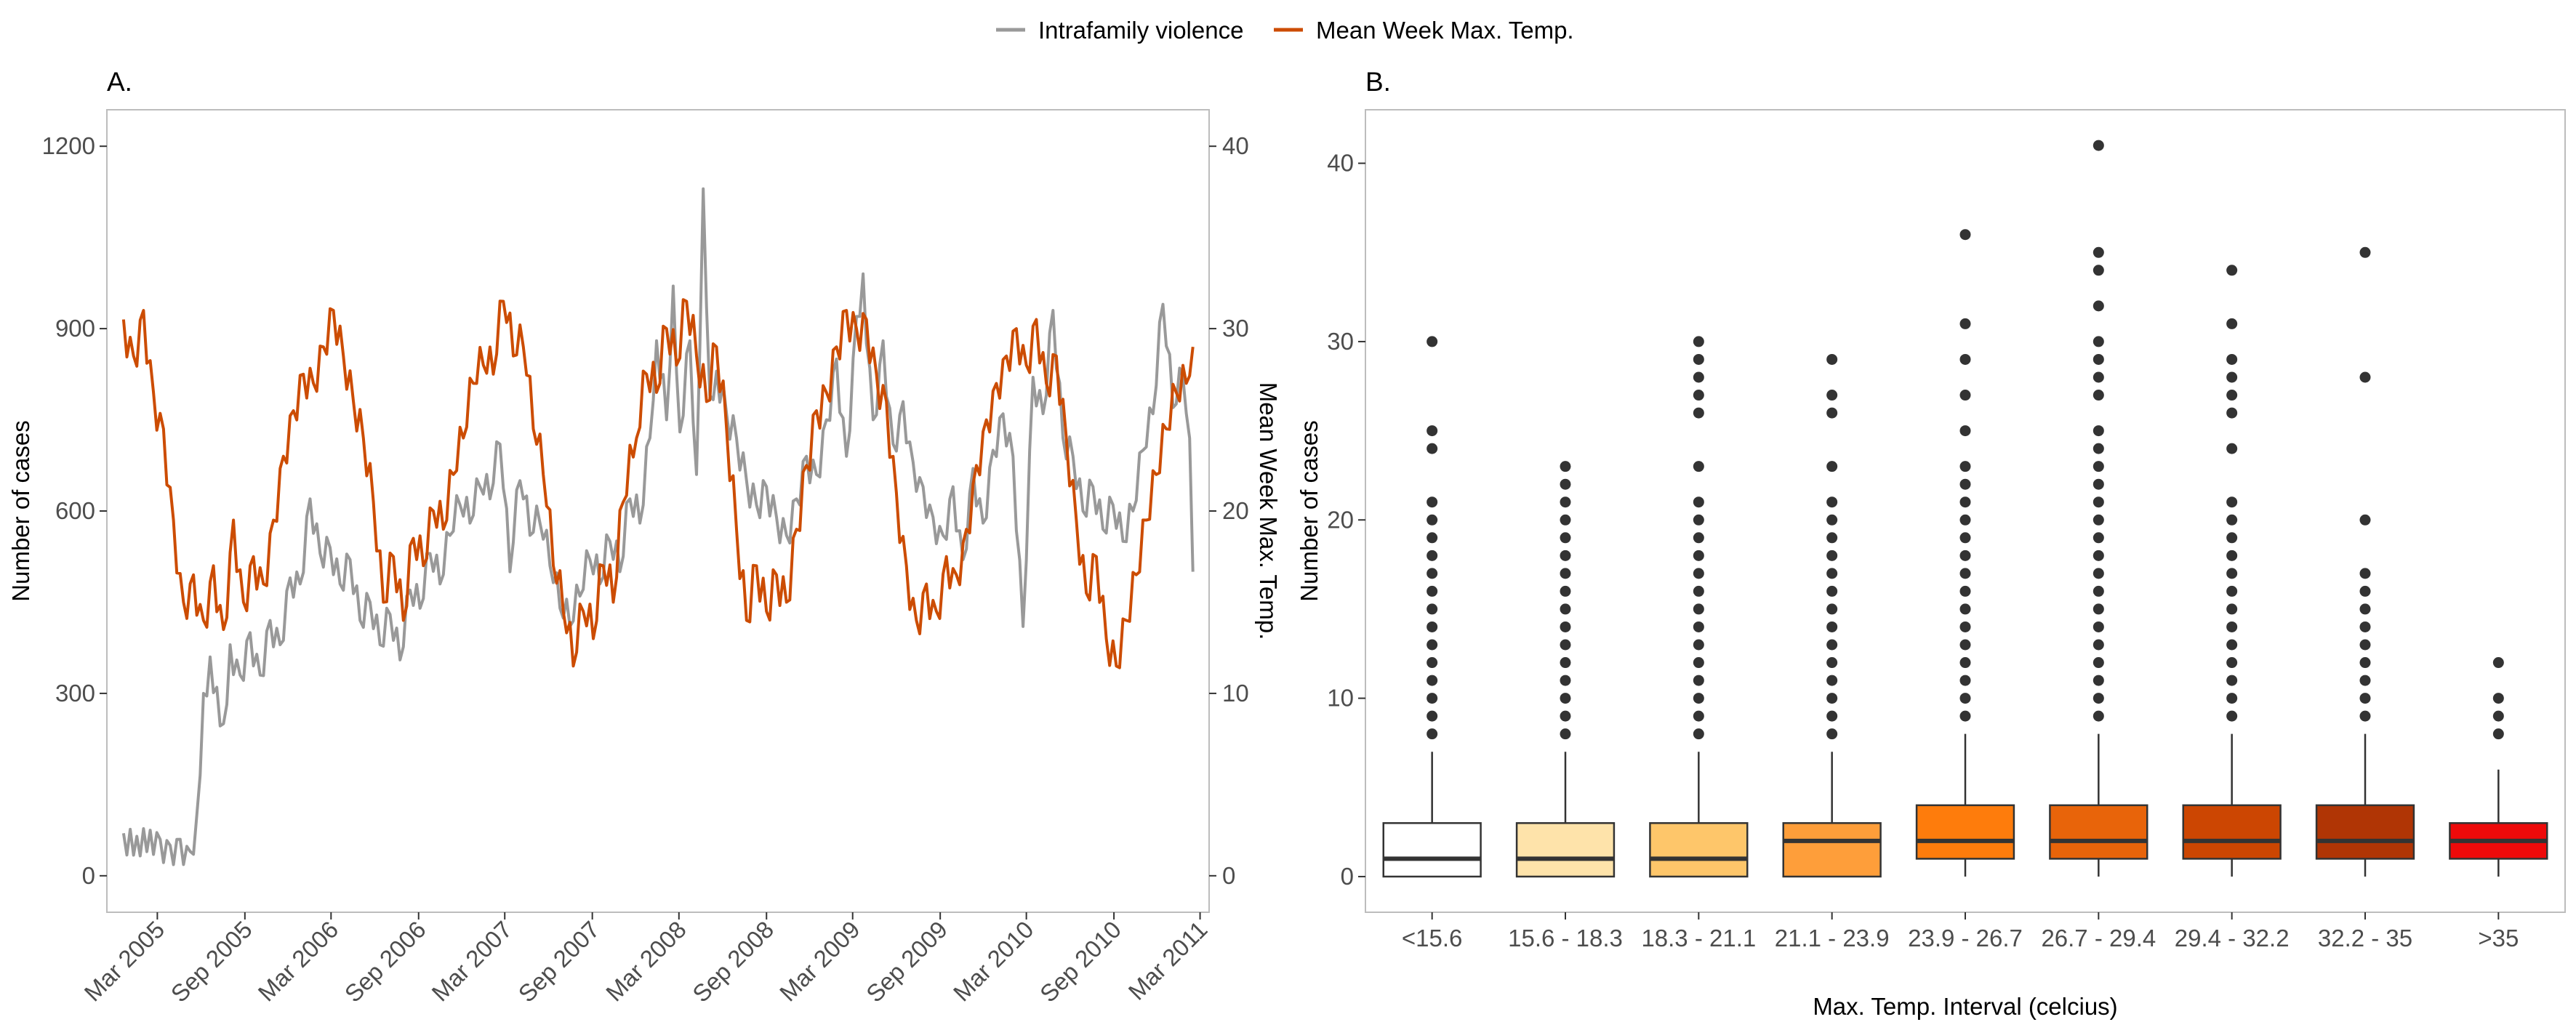  Describe the element at coordinates (20, 510) in the screenshot. I see `panel-a-y-axis-title: Number of cases` at that location.